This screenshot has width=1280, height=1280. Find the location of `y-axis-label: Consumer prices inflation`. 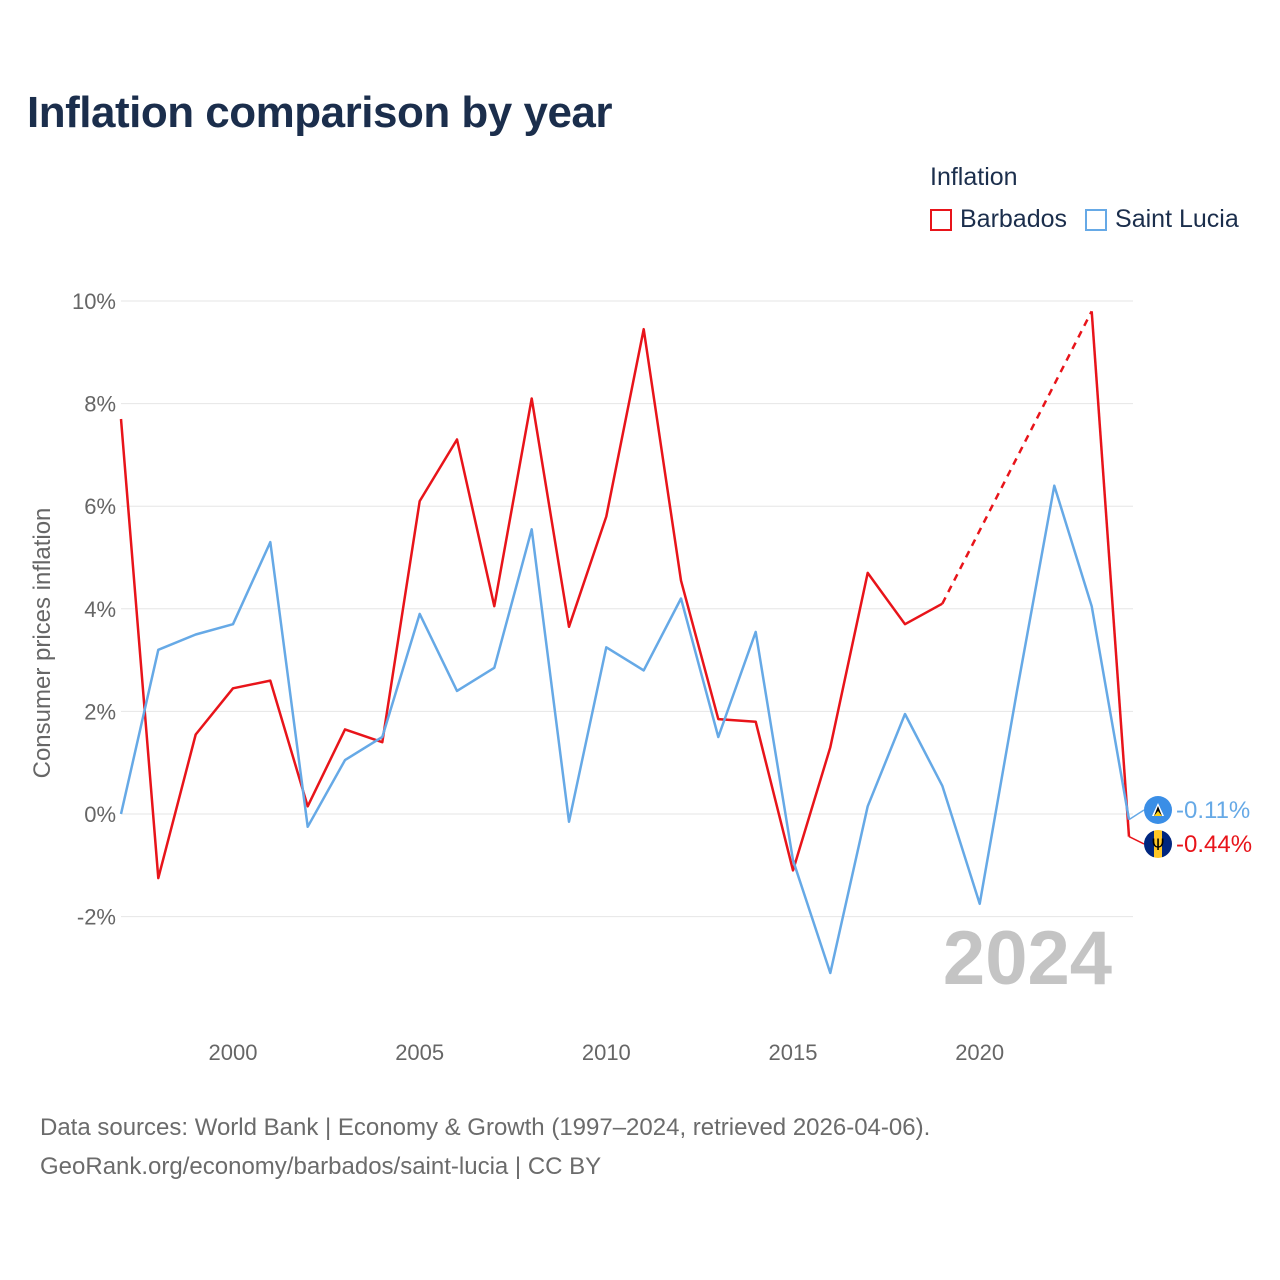

y-axis-label: Consumer prices inflation is located at coordinates (42, 643).